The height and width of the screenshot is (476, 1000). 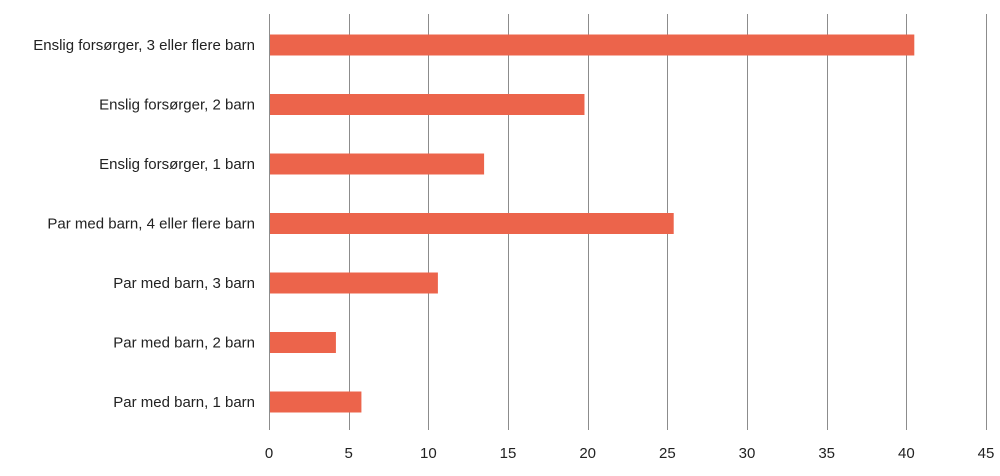 I want to click on x-tick-label-25: 25, so click(x=667, y=453).